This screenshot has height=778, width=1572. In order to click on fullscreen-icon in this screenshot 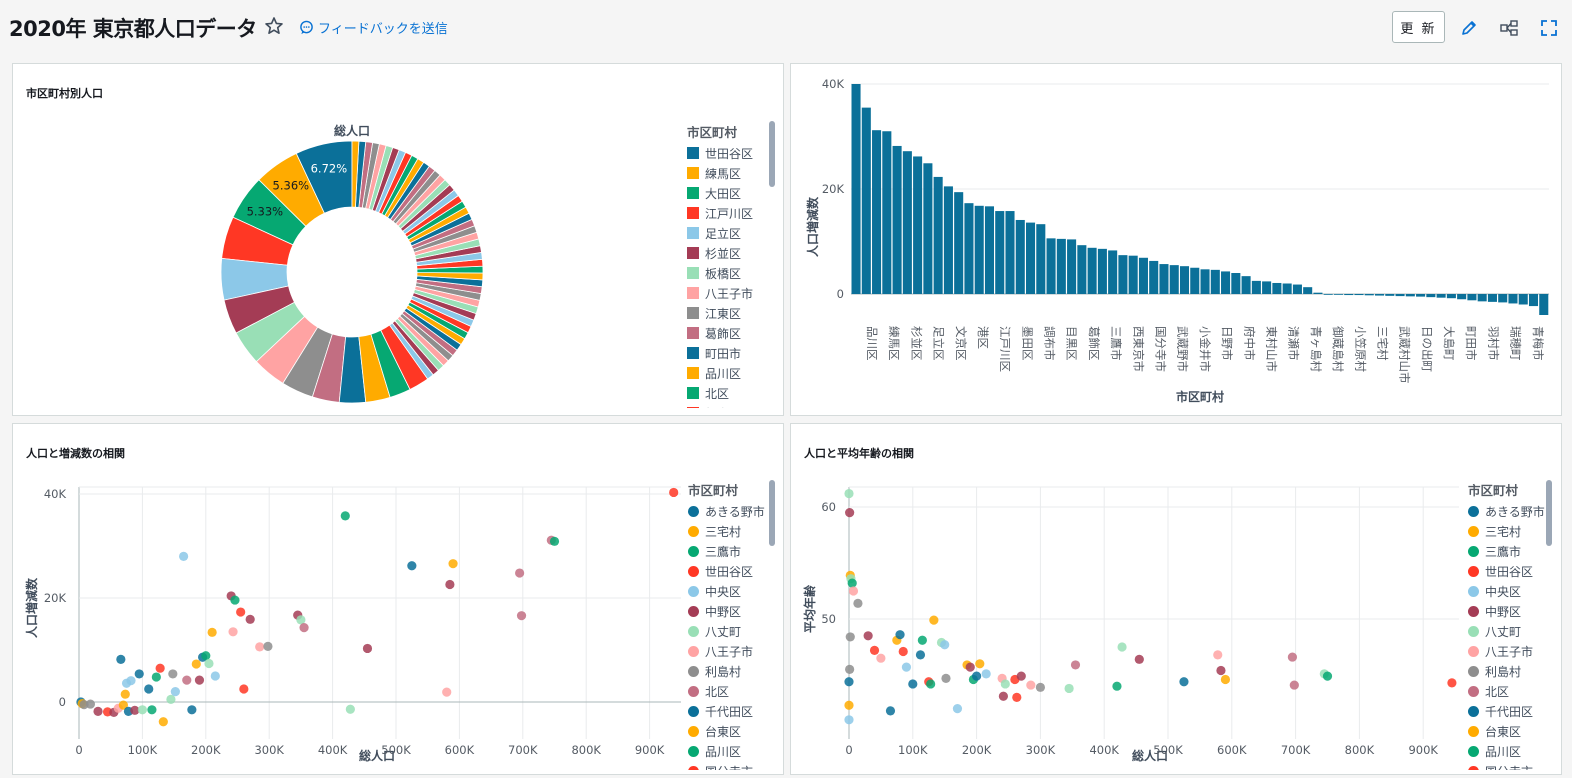, I will do `click(1549, 28)`.